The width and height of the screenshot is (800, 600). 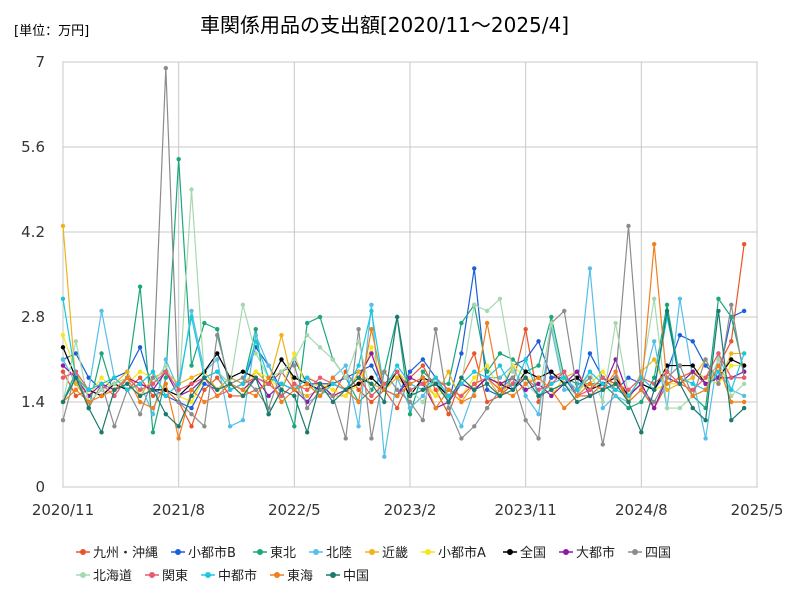 What do you see at coordinates (33, 402) in the screenshot?
I see `y-tick-label: 1.4` at bounding box center [33, 402].